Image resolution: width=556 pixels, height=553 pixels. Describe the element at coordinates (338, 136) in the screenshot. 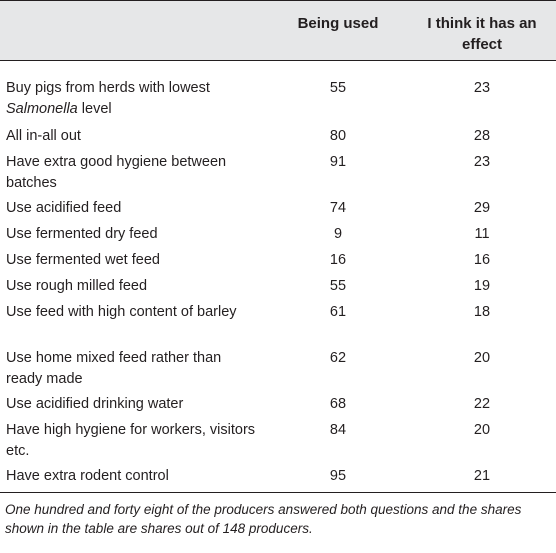

I see `row-used-value: 80` at that location.